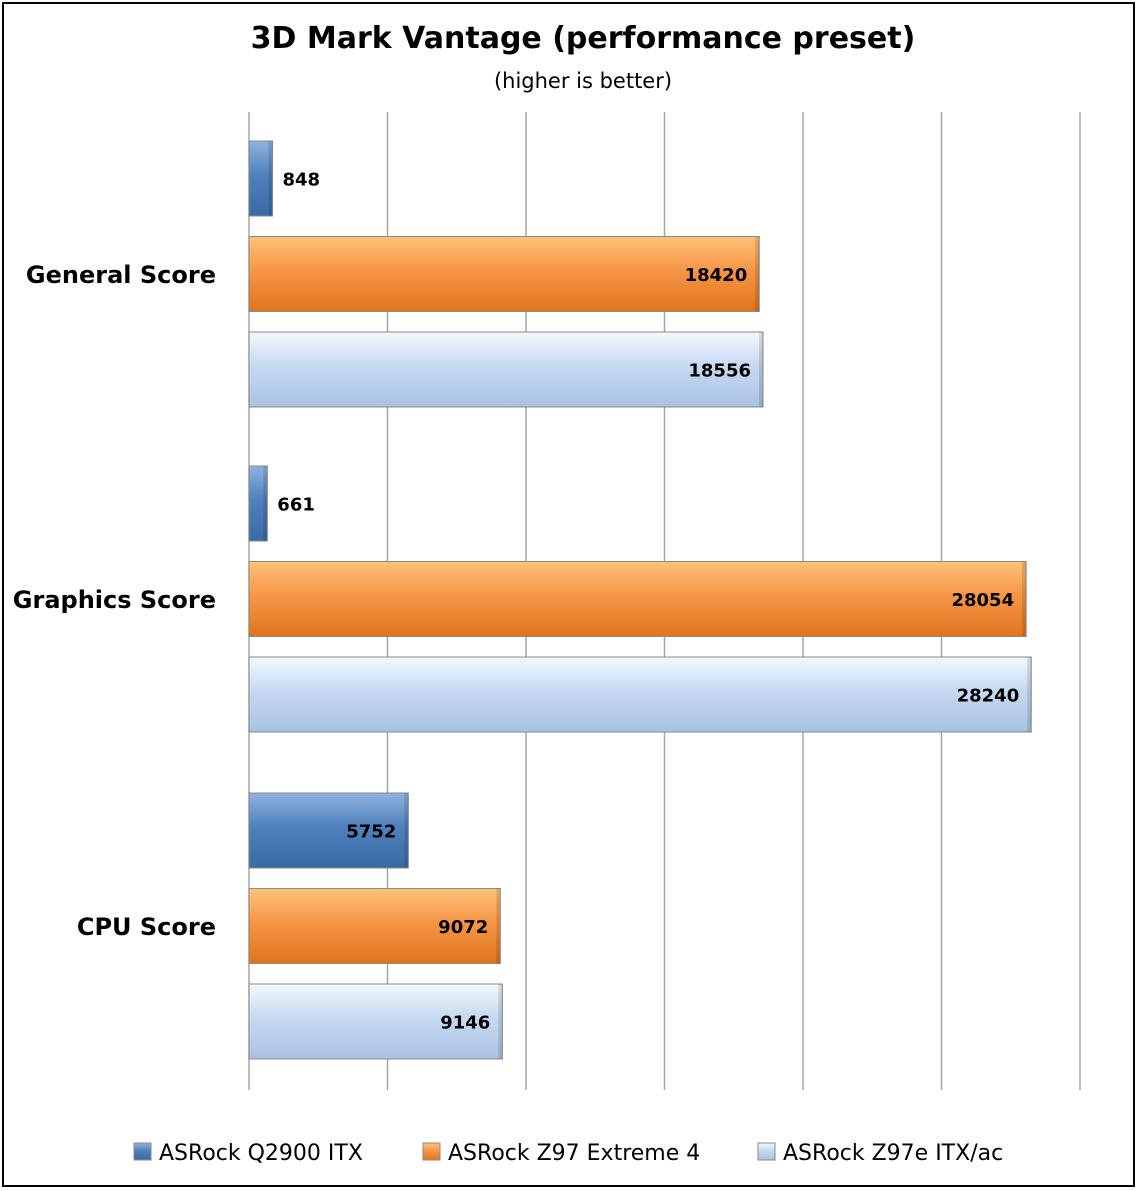  What do you see at coordinates (719, 371) in the screenshot?
I see `data-label: 18556` at bounding box center [719, 371].